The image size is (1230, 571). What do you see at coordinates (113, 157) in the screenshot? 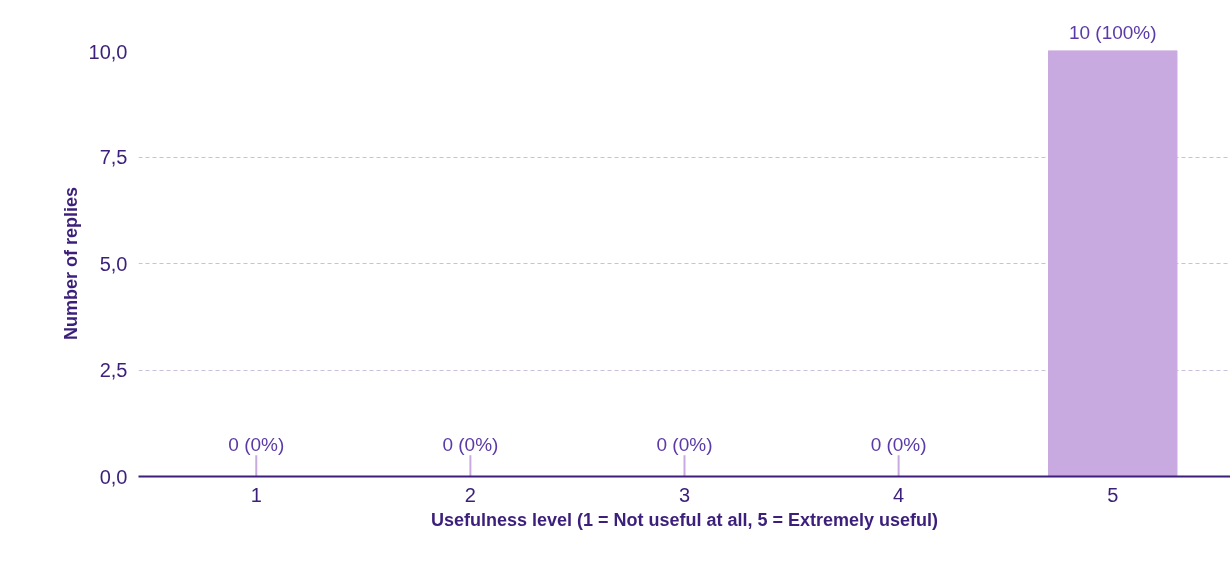
I see `y-tick-label: 7,5` at bounding box center [113, 157].